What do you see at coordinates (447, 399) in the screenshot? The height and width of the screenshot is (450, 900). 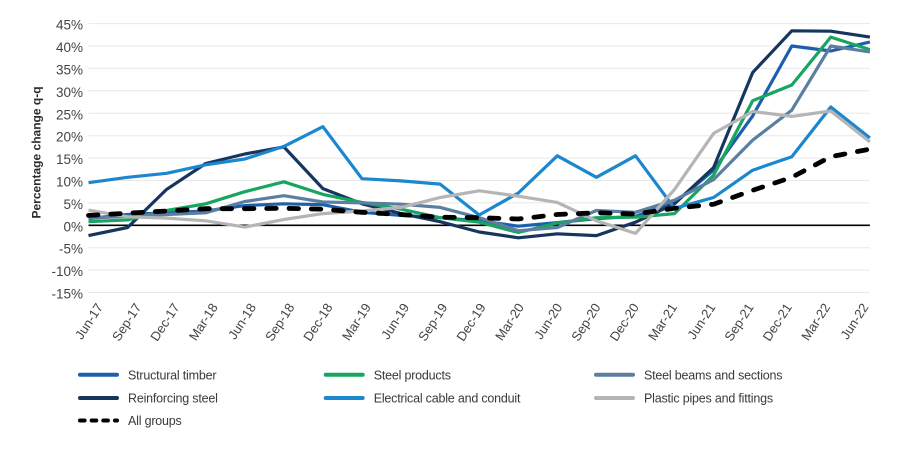 I see `svg-text: Electrical cable and conduit` at bounding box center [447, 399].